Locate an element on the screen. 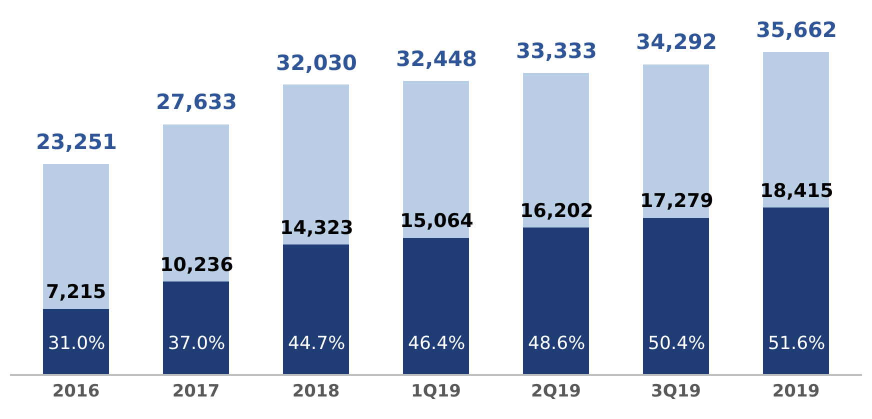 This screenshot has width=872, height=419. annotation: 46.4% is located at coordinates (437, 343).